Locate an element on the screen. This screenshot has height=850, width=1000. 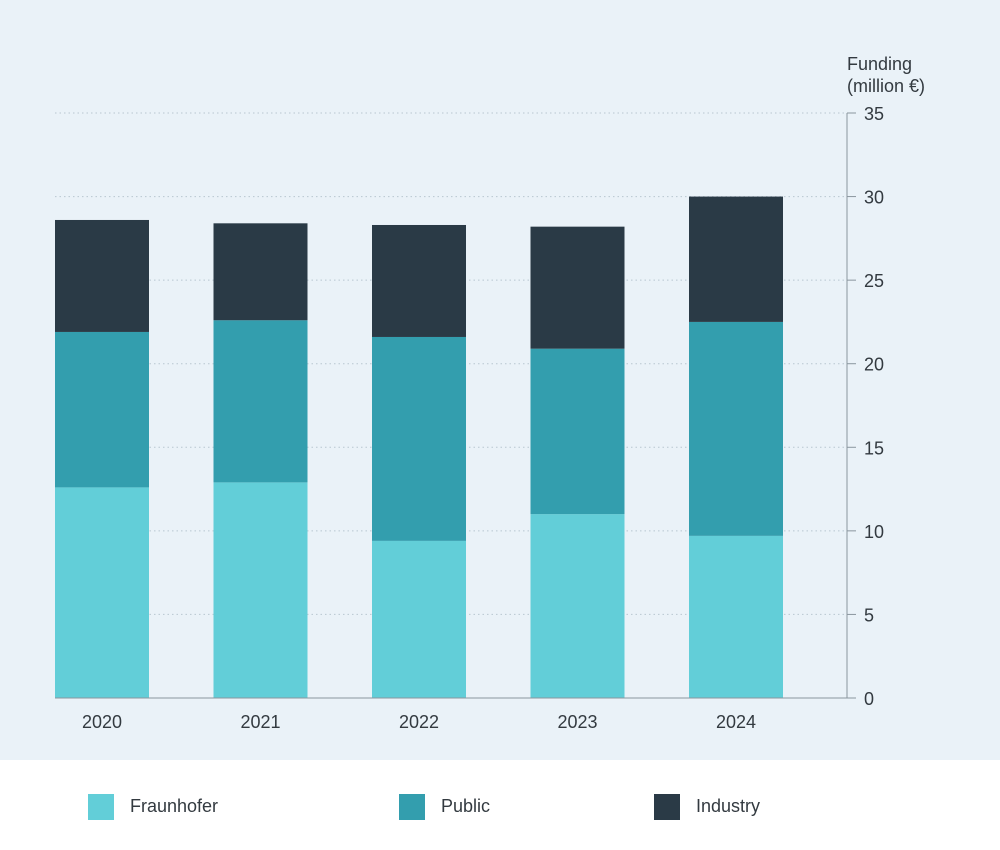
x-axis-labels: 2020 2021 2022 2023 2024 is located at coordinates (419, 722).